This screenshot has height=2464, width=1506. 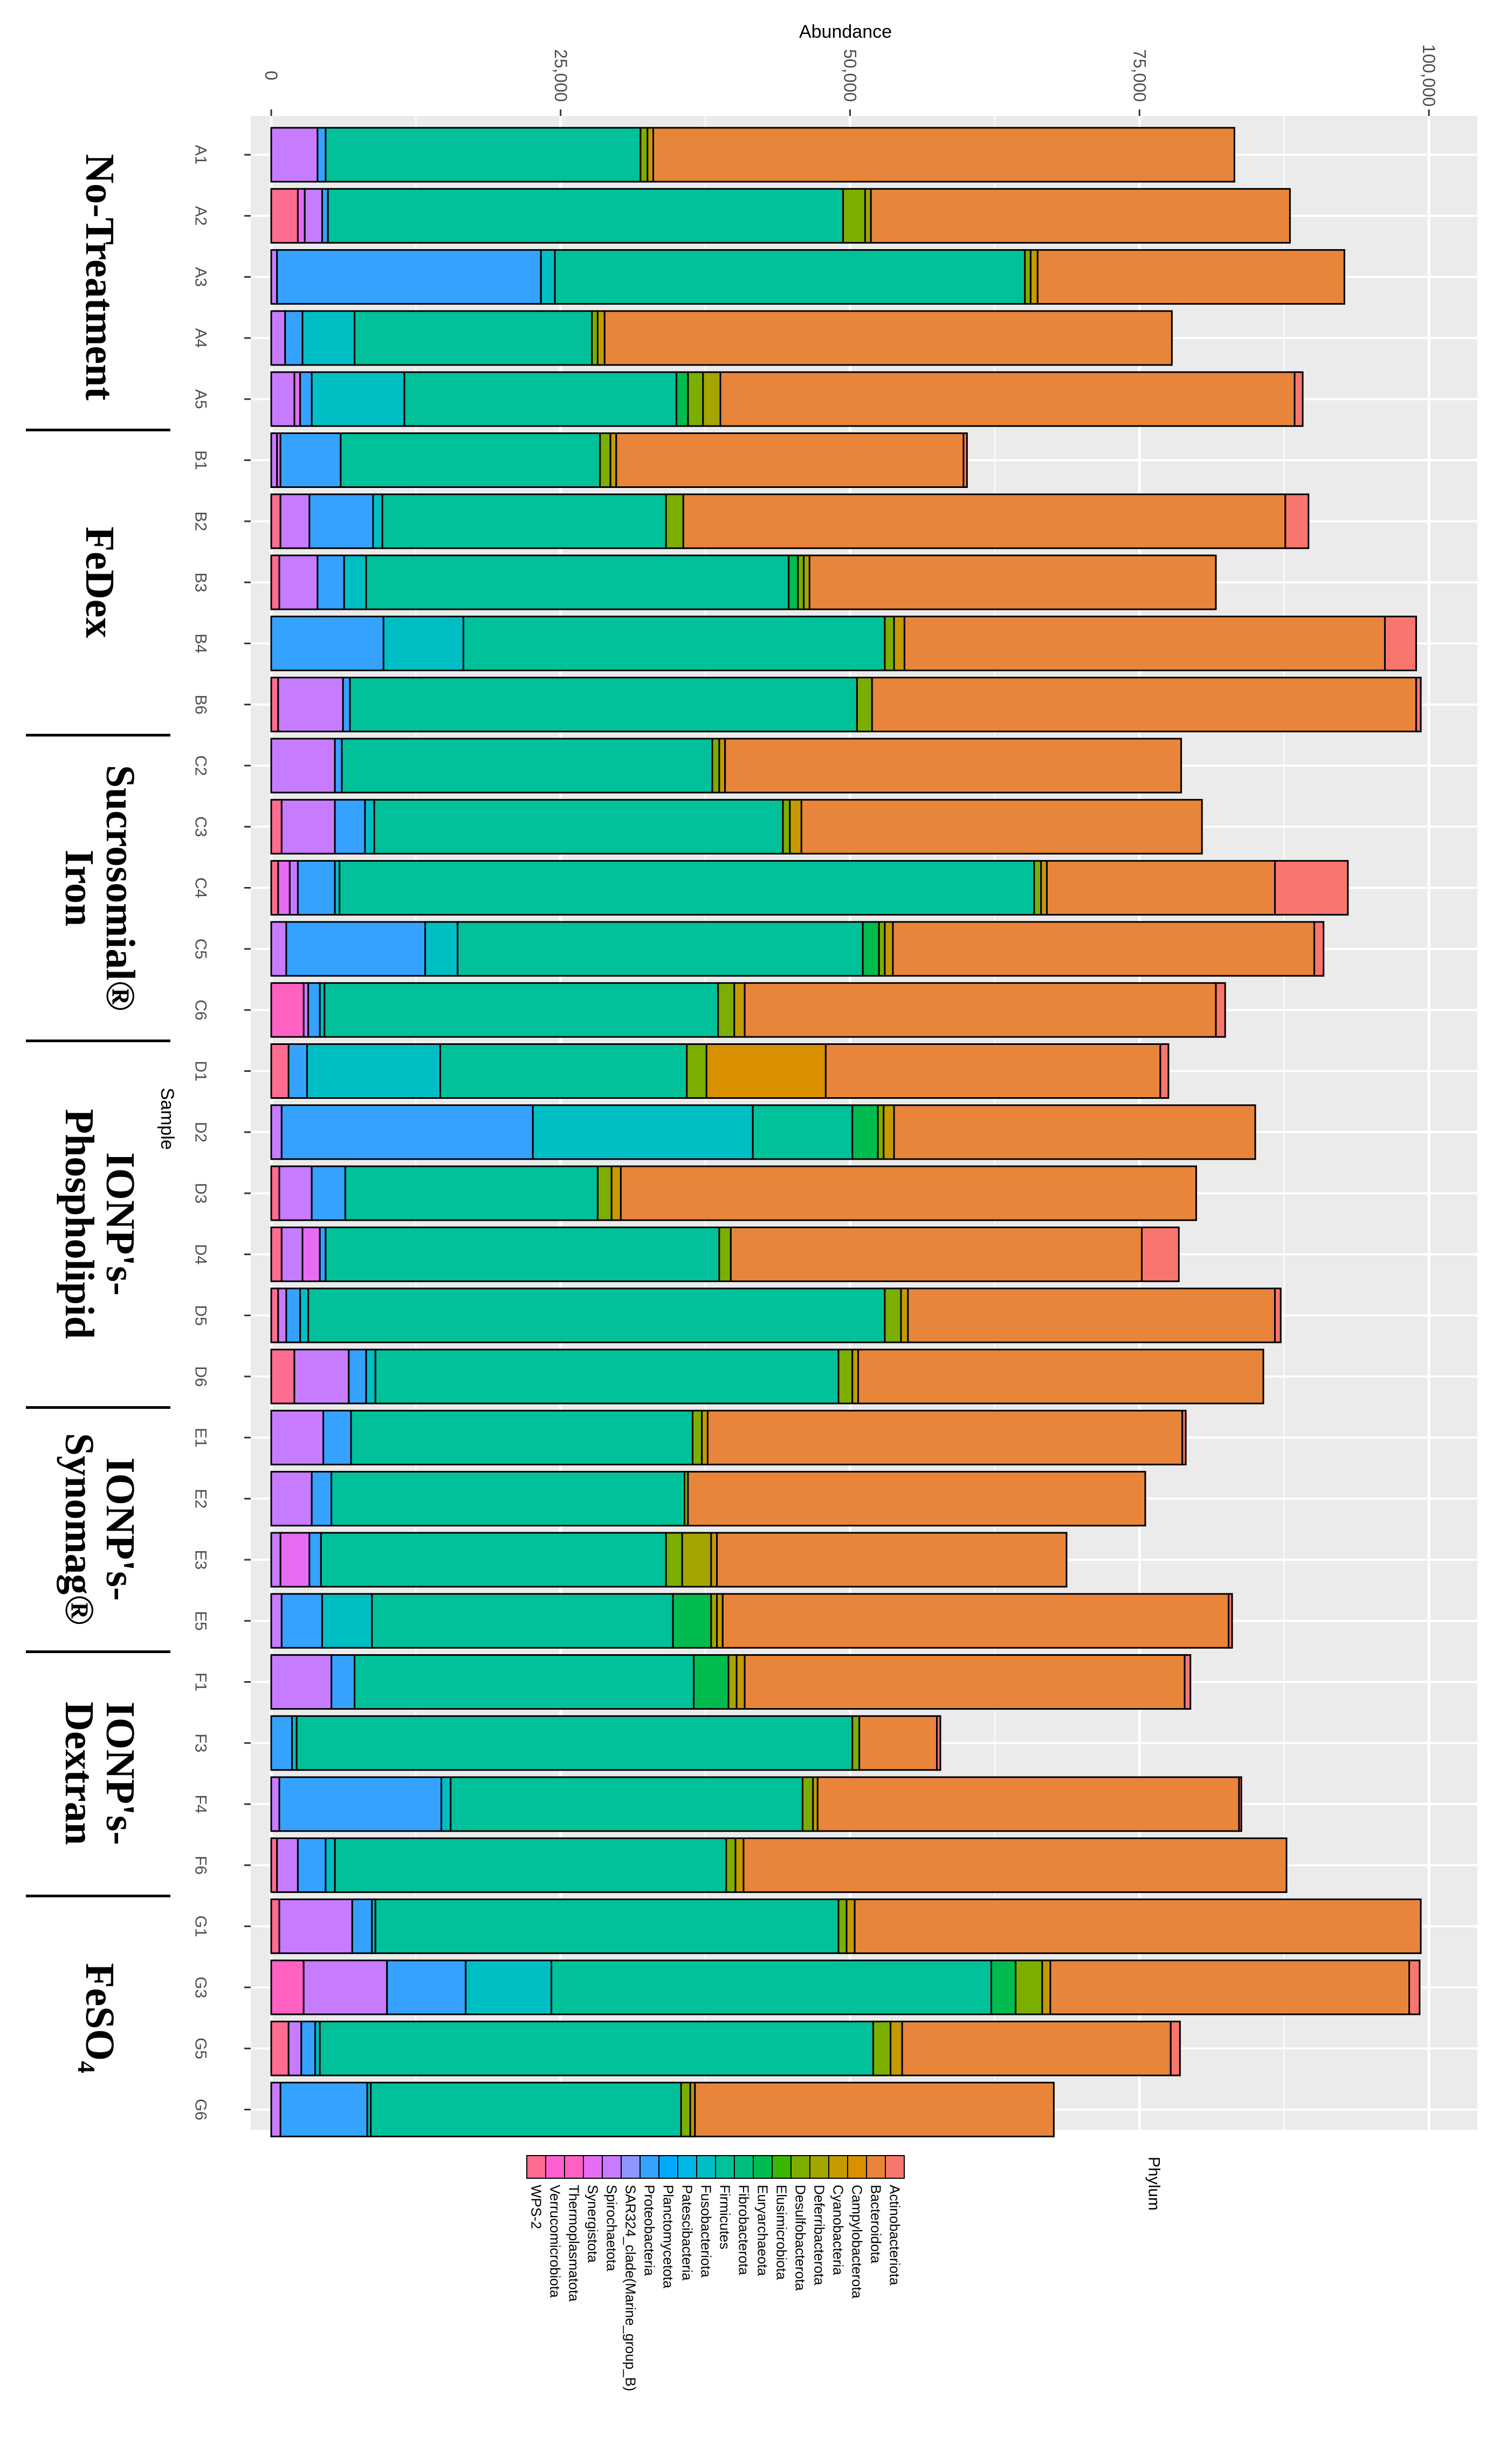 I want to click on bar-segment-G6-firmicutes, so click(x=526, y=2110).